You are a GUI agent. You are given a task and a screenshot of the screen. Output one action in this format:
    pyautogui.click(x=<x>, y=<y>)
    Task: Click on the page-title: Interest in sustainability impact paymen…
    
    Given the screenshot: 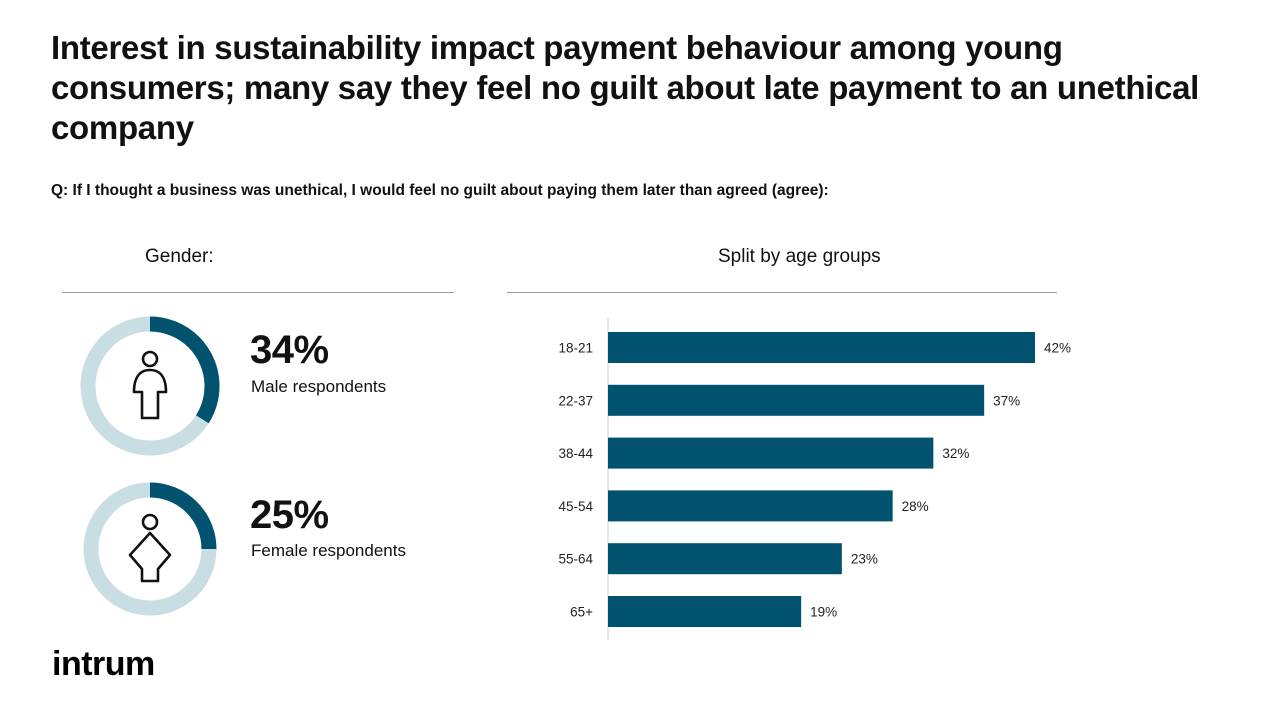 What is the action you would take?
    pyautogui.click(x=625, y=87)
    